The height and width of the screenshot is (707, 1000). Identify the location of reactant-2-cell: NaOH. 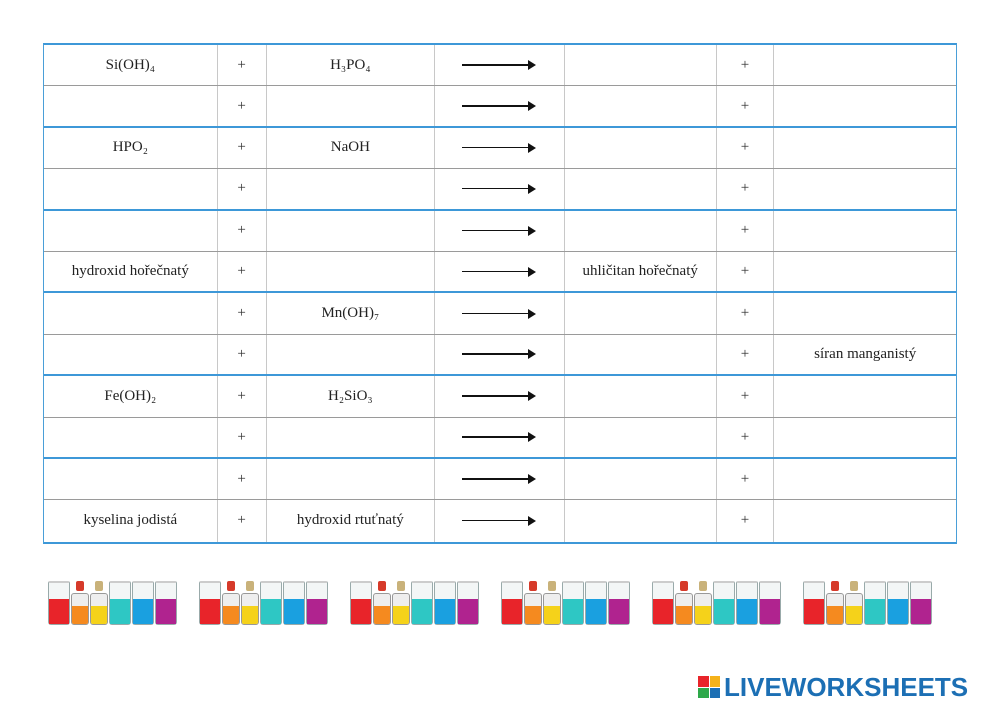
(351, 148).